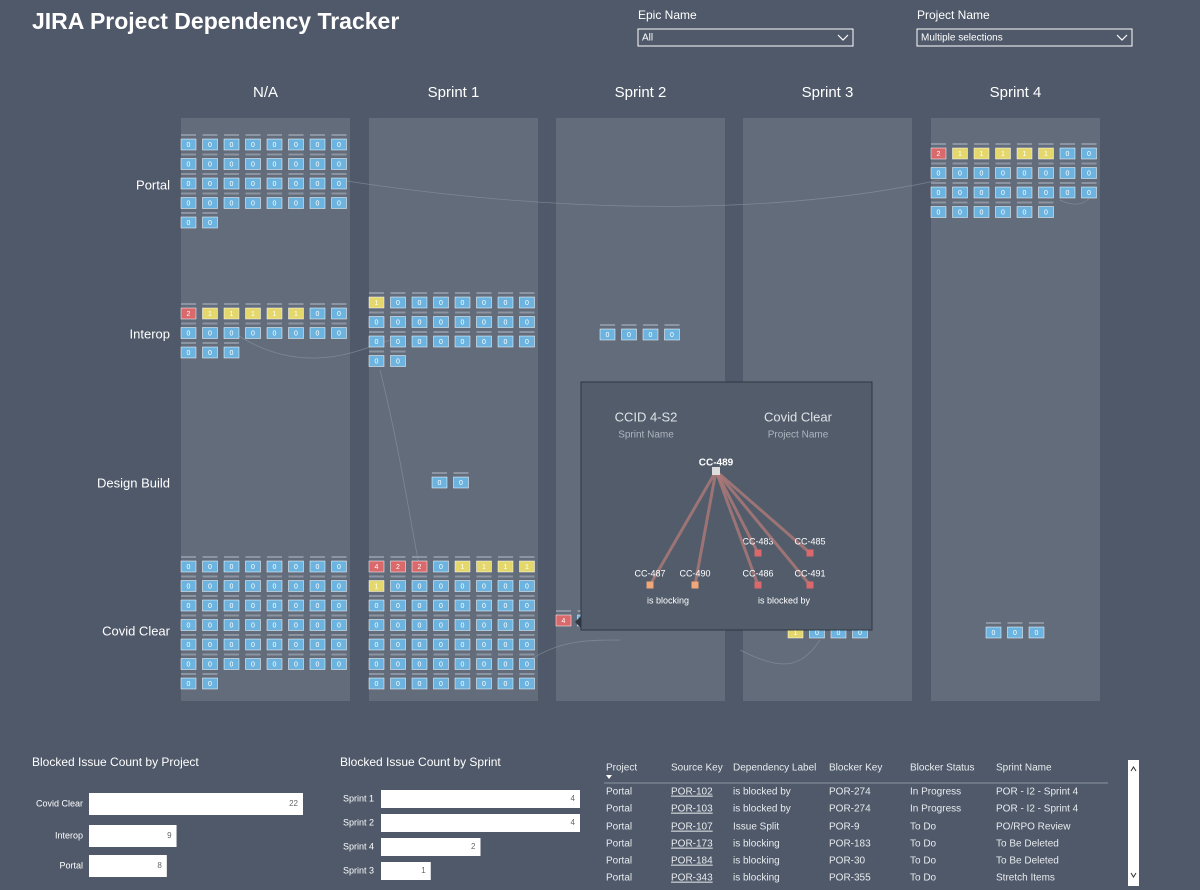  I want to click on table-cell: POR-173, so click(692, 844).